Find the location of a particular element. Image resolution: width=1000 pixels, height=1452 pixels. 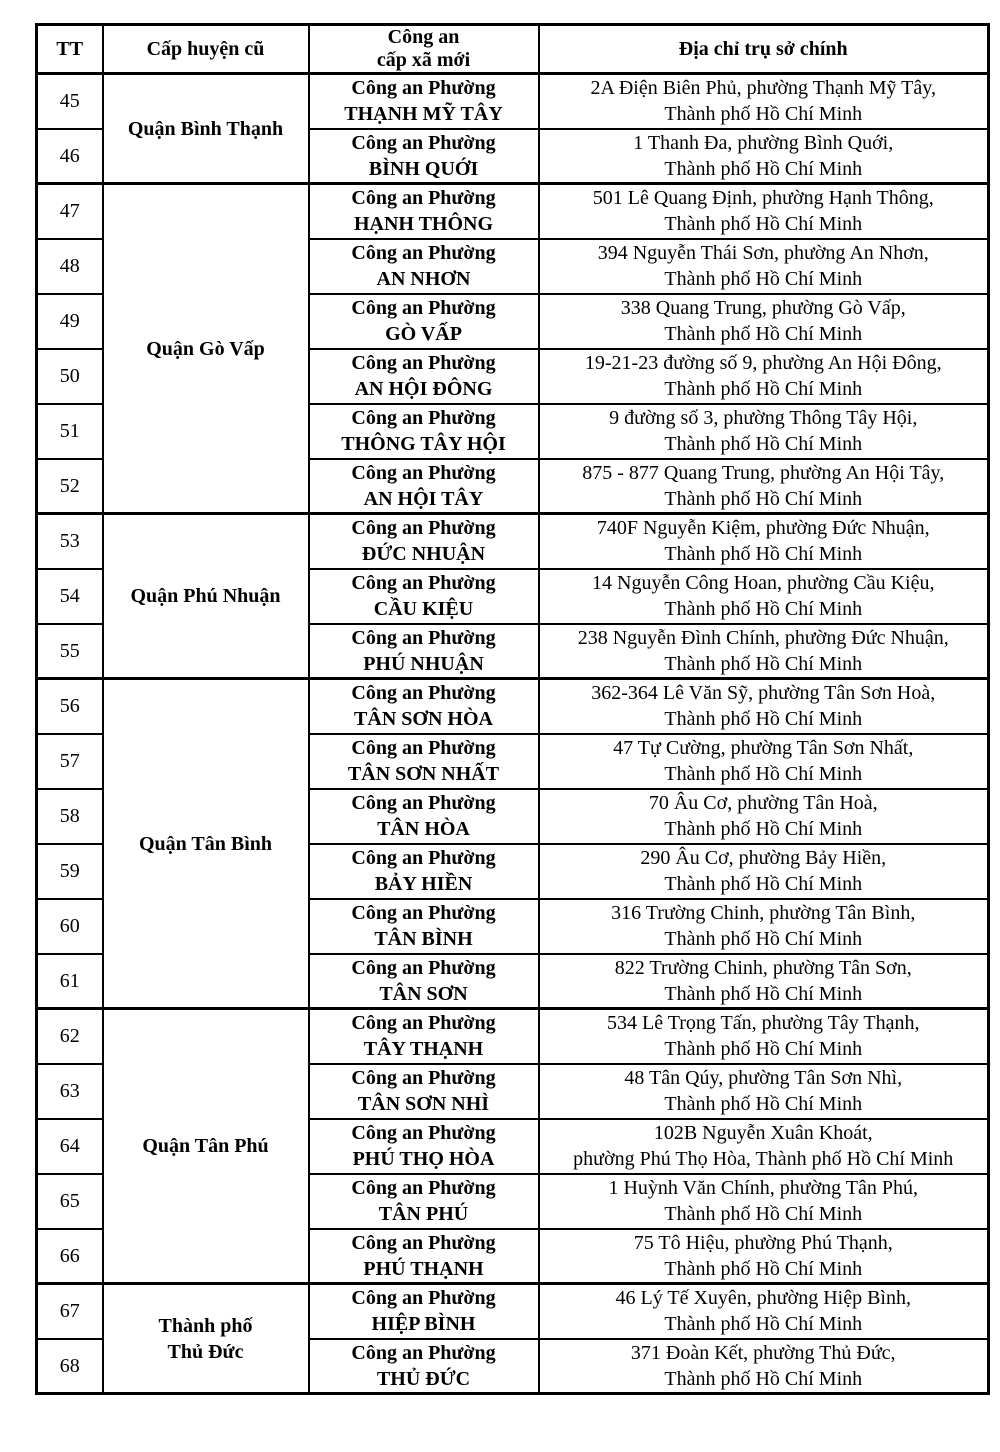

row-number: 66 is located at coordinates (69, 1255).